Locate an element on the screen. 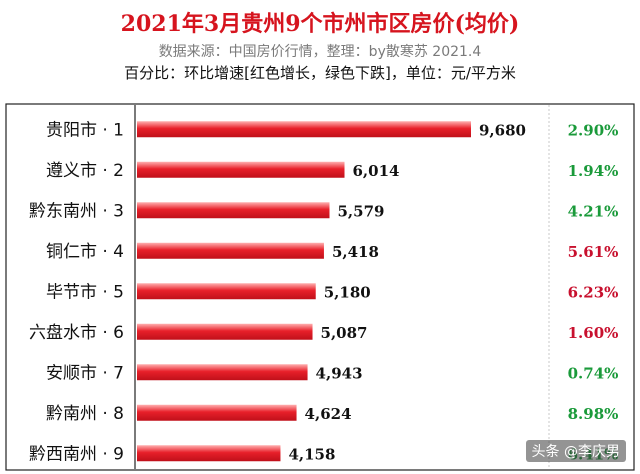  category-label: 毕节市 · 5 is located at coordinates (85, 292).